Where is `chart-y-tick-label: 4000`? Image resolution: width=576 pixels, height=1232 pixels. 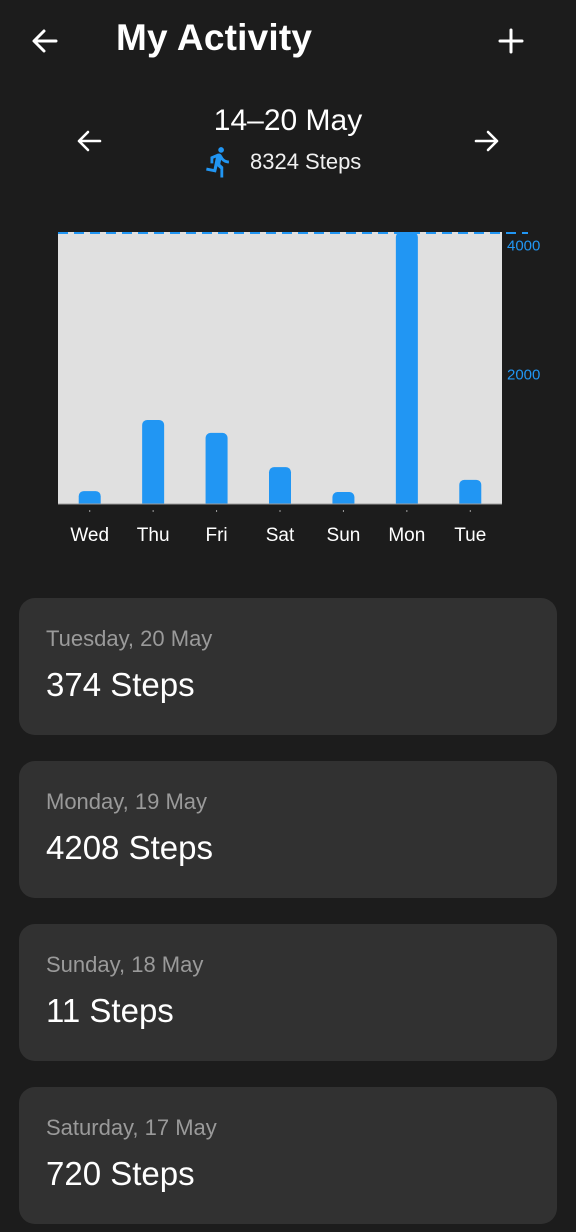
chart-y-tick-label: 4000 is located at coordinates (523, 245).